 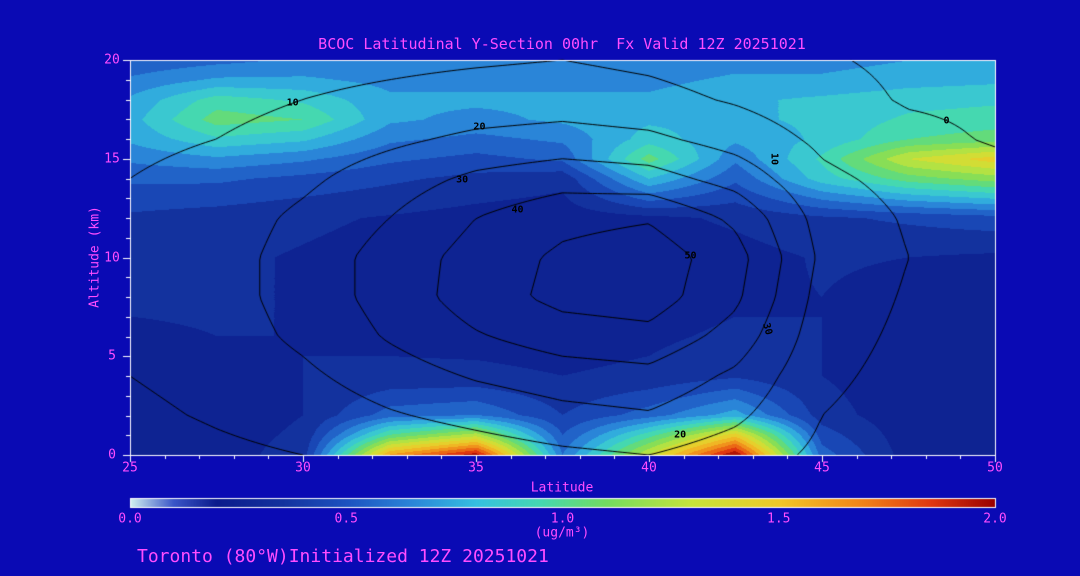 I want to click on colorbar-tick-label: 2.0, so click(x=995, y=519).